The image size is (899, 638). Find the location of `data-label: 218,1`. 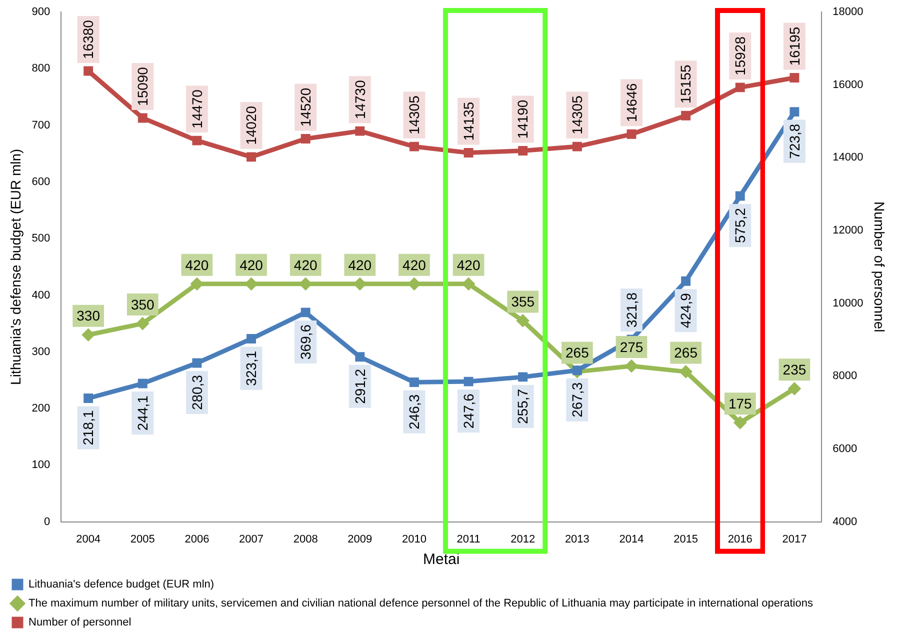

data-label: 218,1 is located at coordinates (88, 428).